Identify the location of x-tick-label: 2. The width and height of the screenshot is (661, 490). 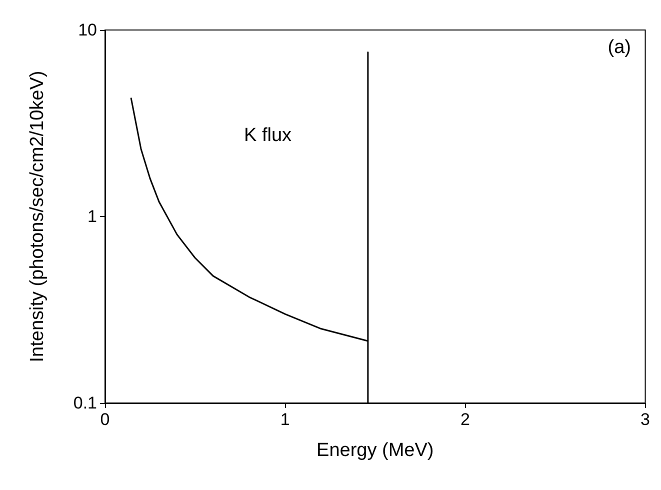
(465, 419).